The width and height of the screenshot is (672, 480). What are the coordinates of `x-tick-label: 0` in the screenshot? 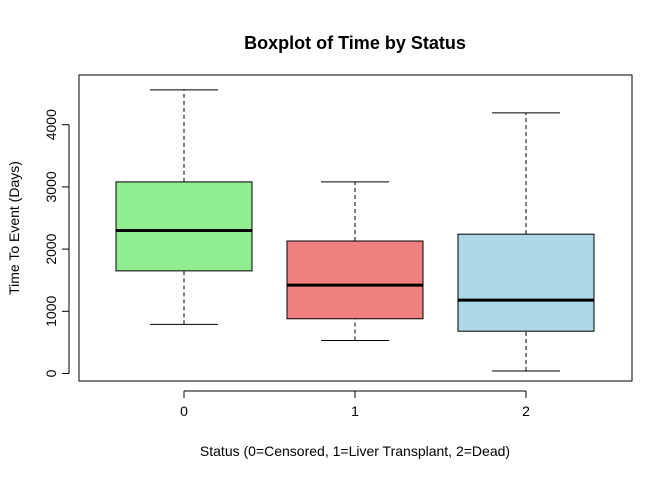 It's located at (184, 411).